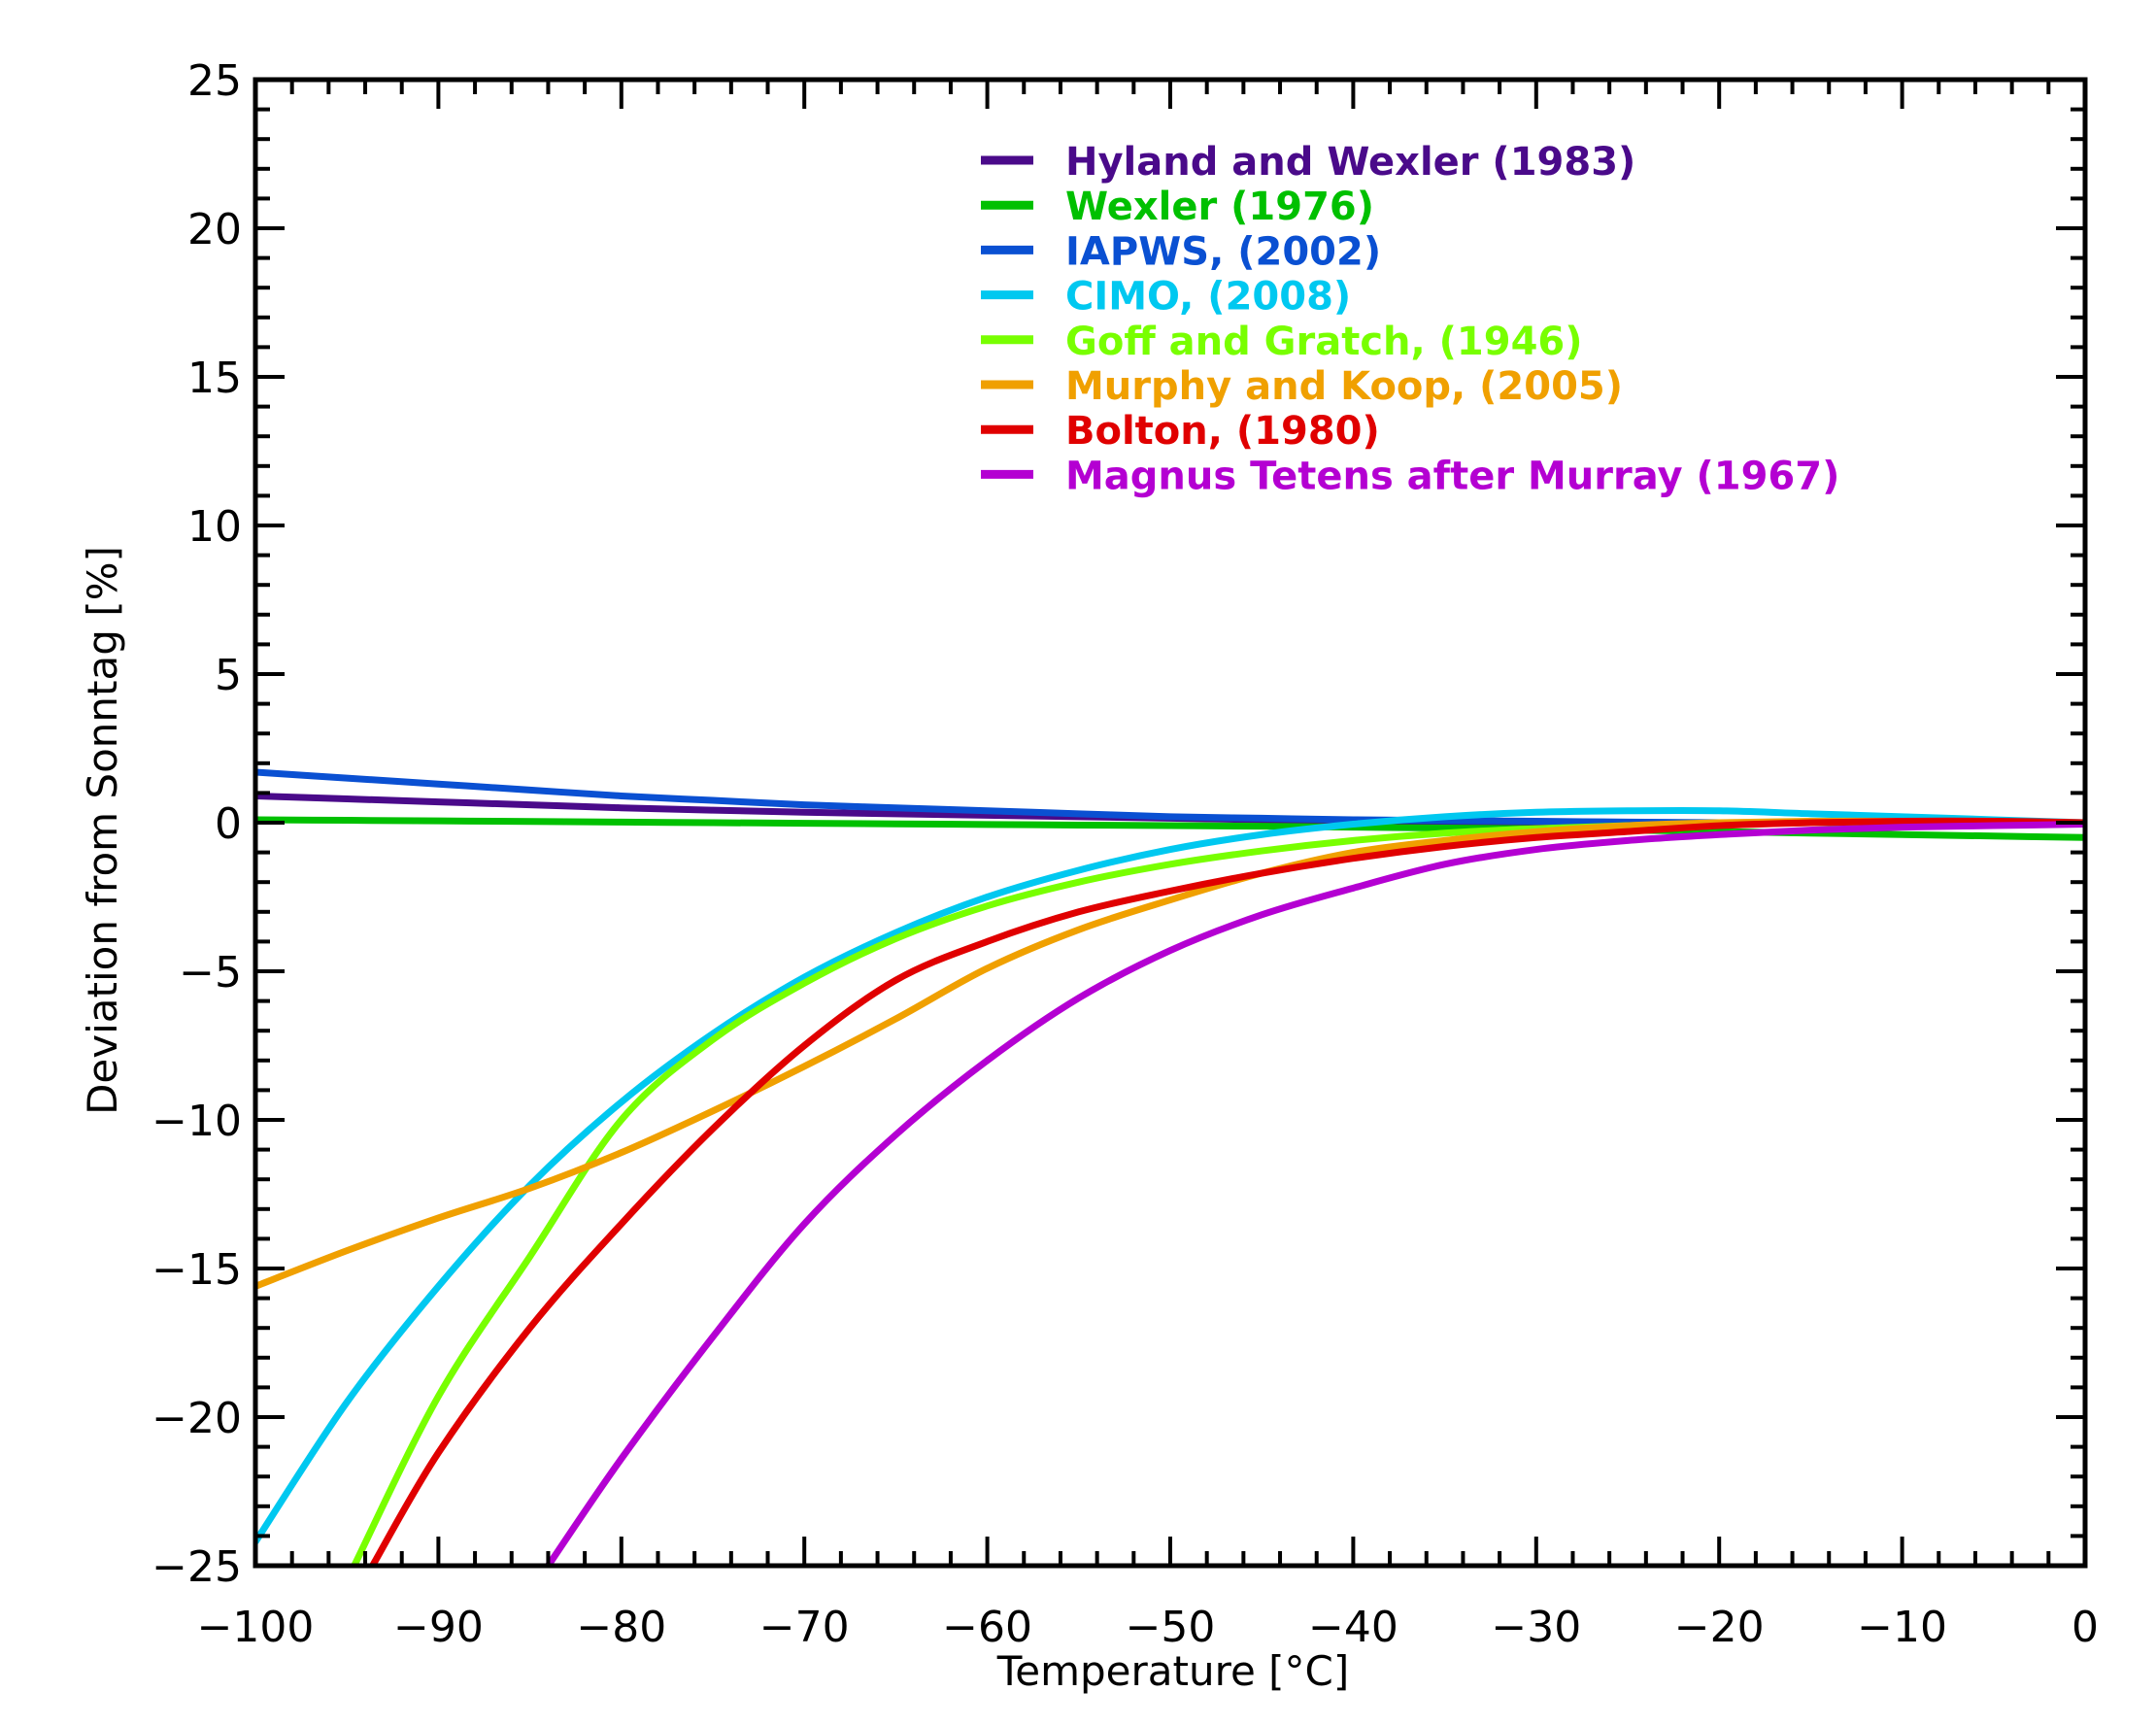 This screenshot has height=1725, width=2156. I want to click on legend-label: CIMO, (2008), so click(1208, 297).